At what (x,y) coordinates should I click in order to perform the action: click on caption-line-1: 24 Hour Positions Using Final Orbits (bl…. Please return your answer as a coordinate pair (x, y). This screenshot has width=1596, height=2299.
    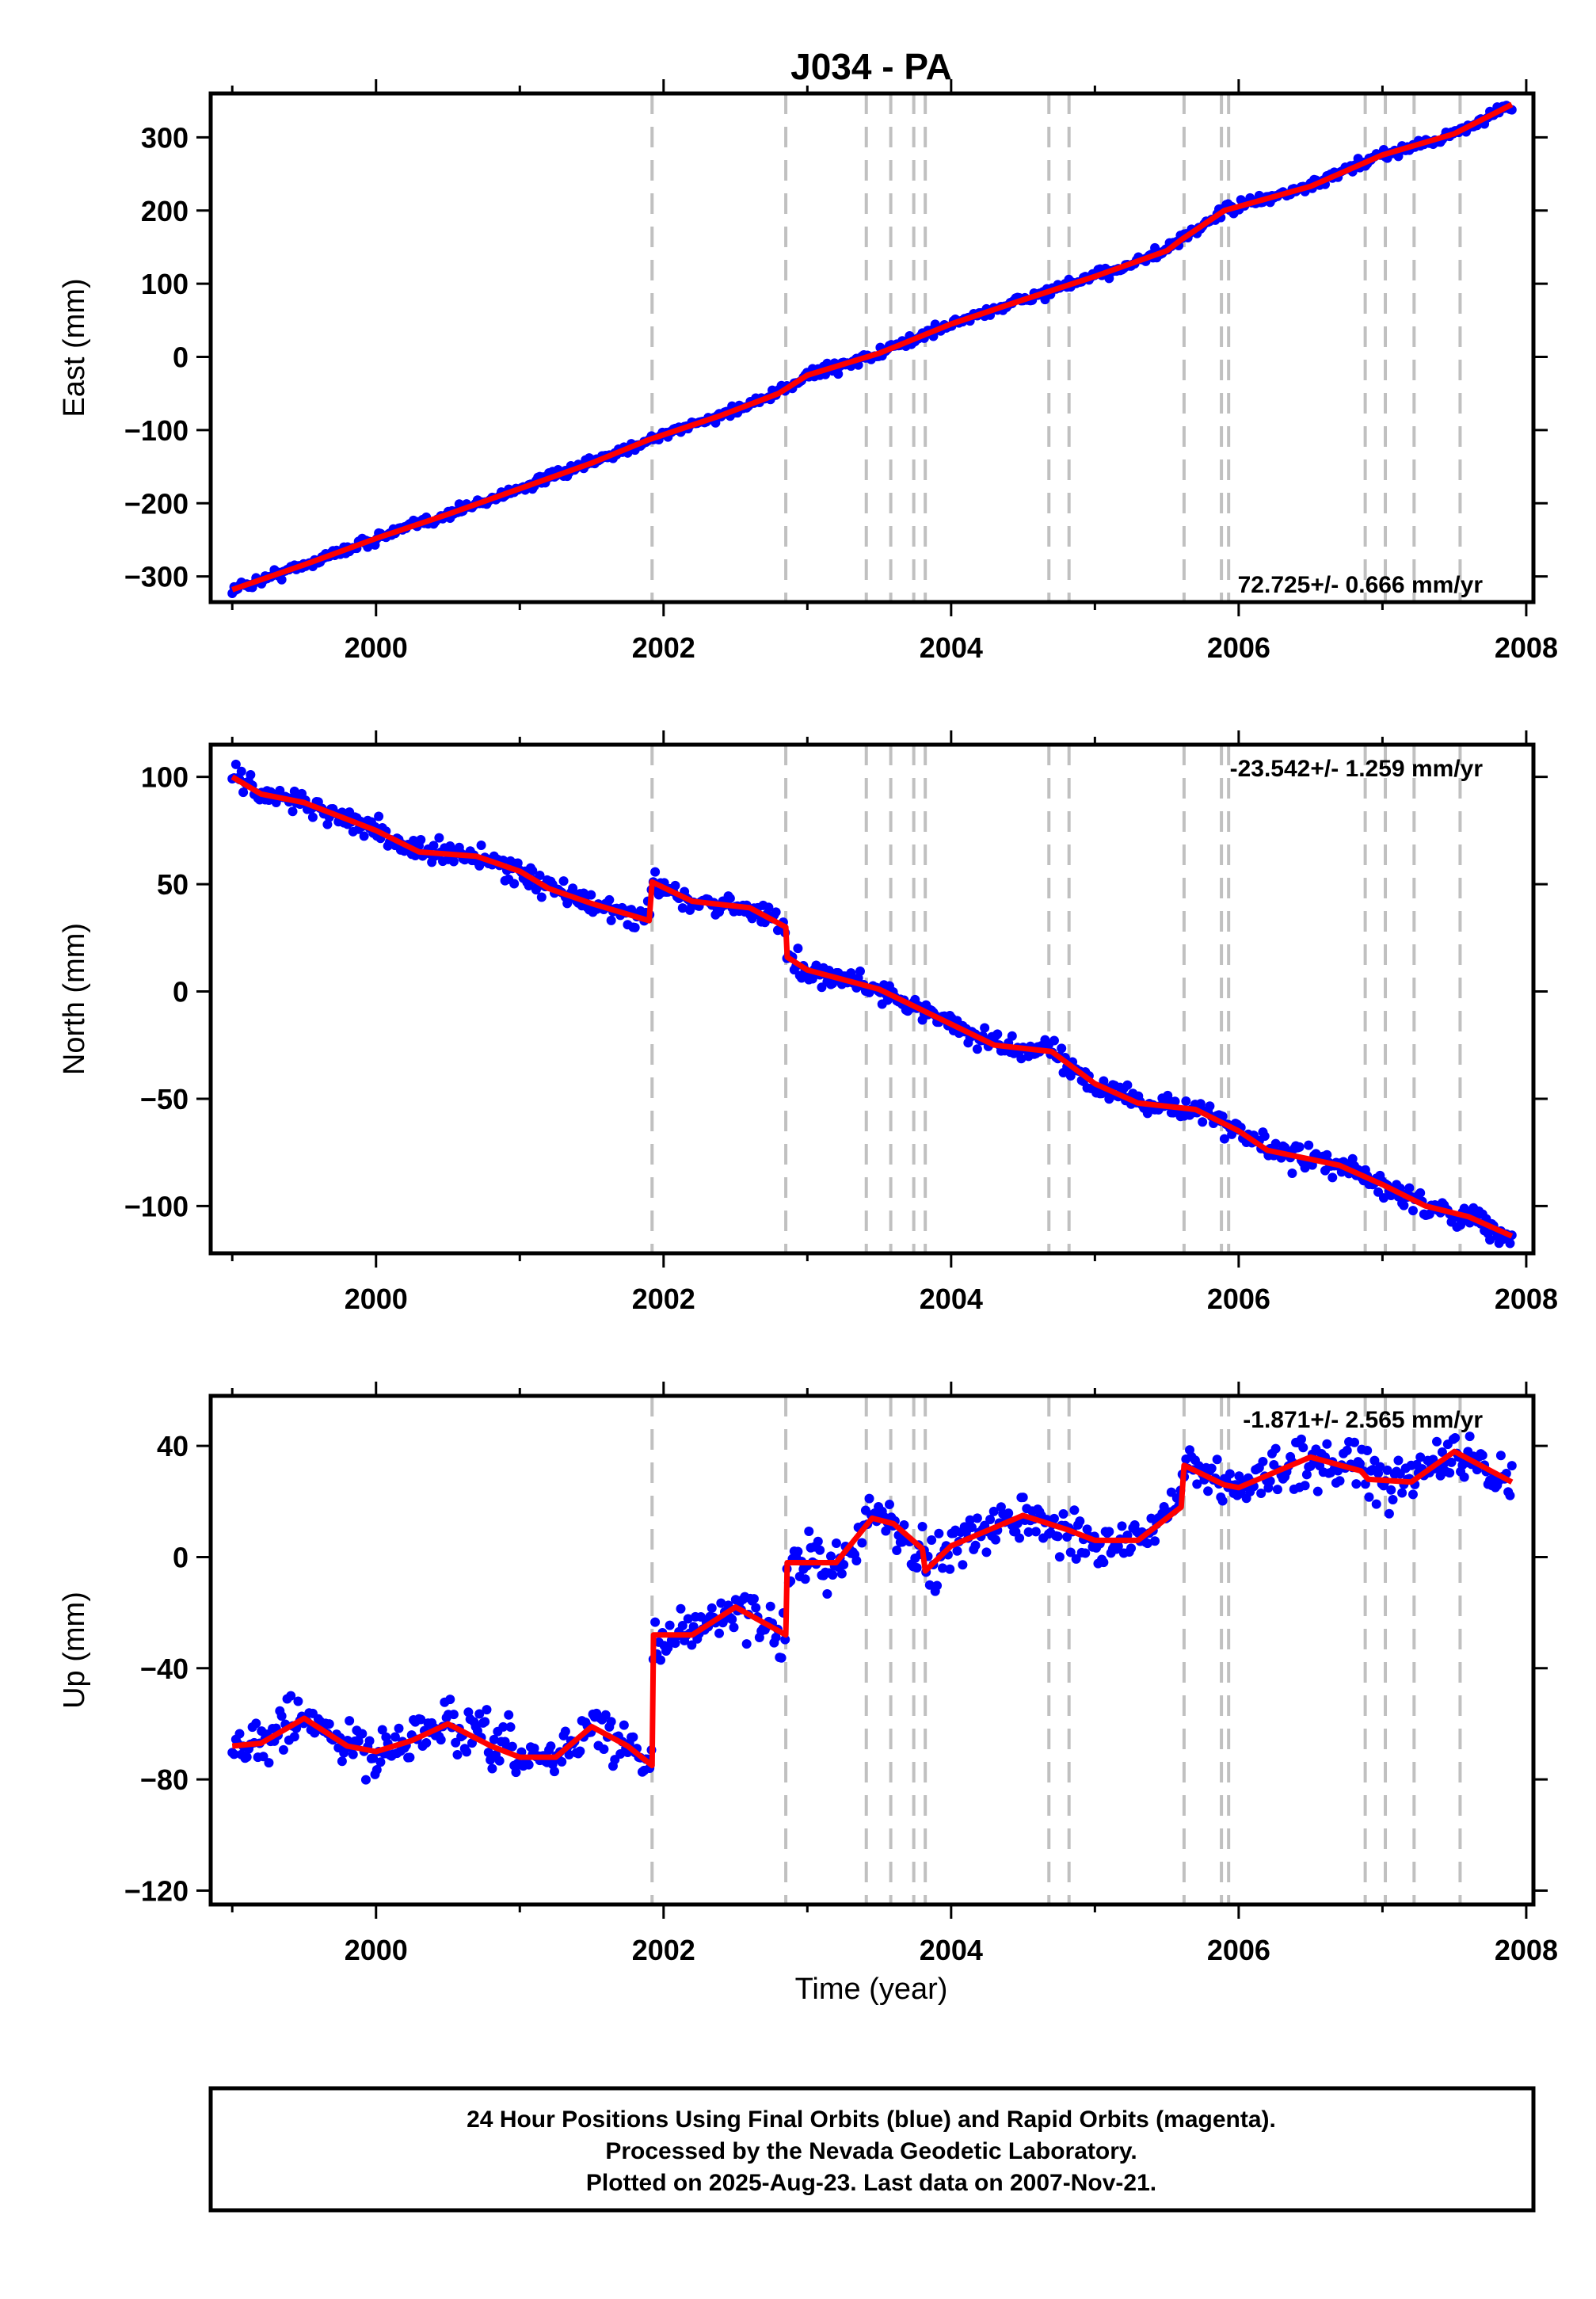
    Looking at the image, I should click on (871, 2119).